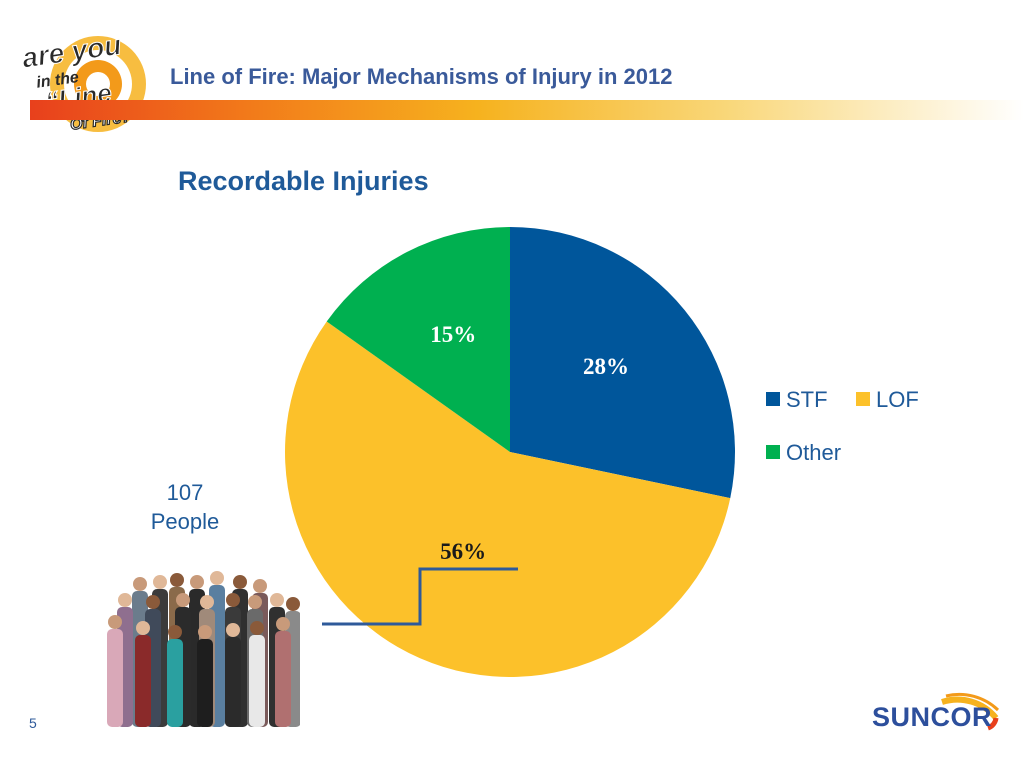  Describe the element at coordinates (863, 399) in the screenshot. I see `legend-swatch-lof` at that location.